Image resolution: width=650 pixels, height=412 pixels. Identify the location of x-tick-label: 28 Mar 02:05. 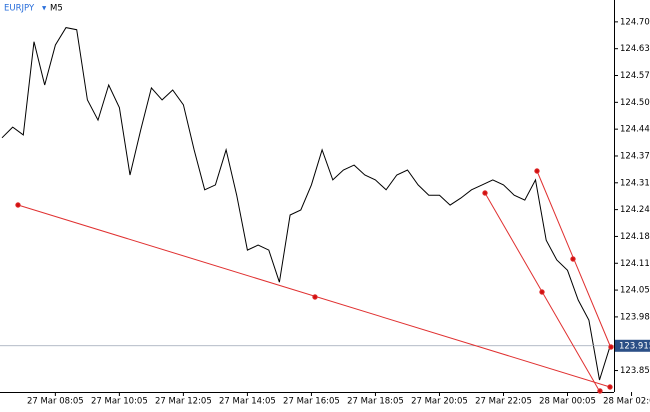
(626, 402).